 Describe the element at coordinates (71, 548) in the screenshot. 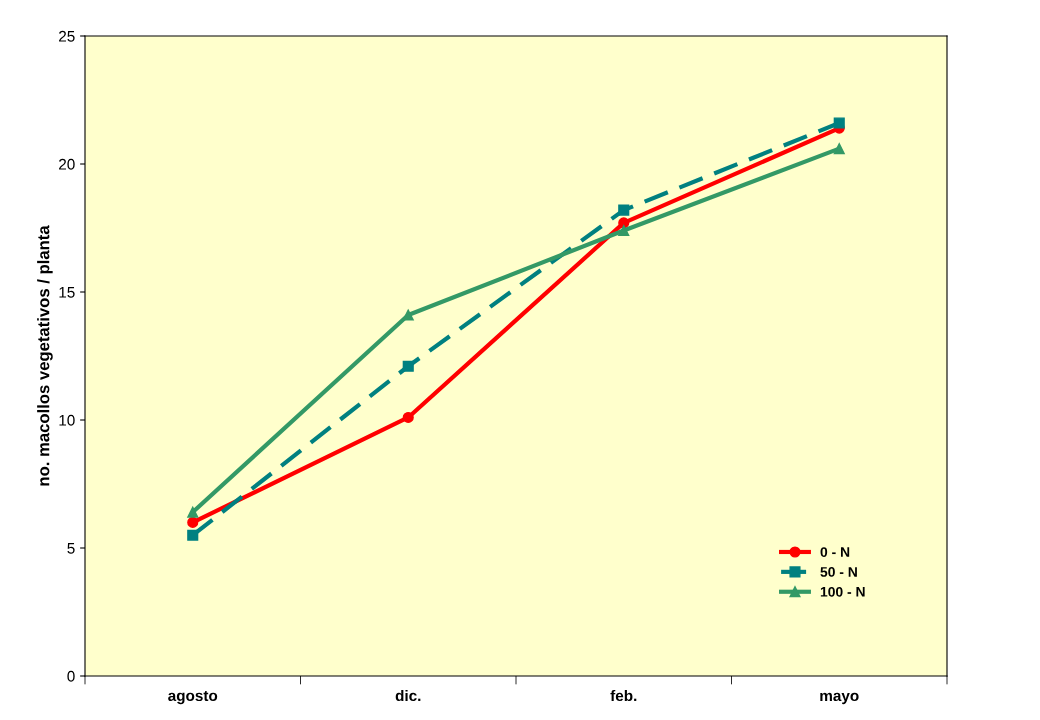

I see `y-tick-label: 5` at that location.